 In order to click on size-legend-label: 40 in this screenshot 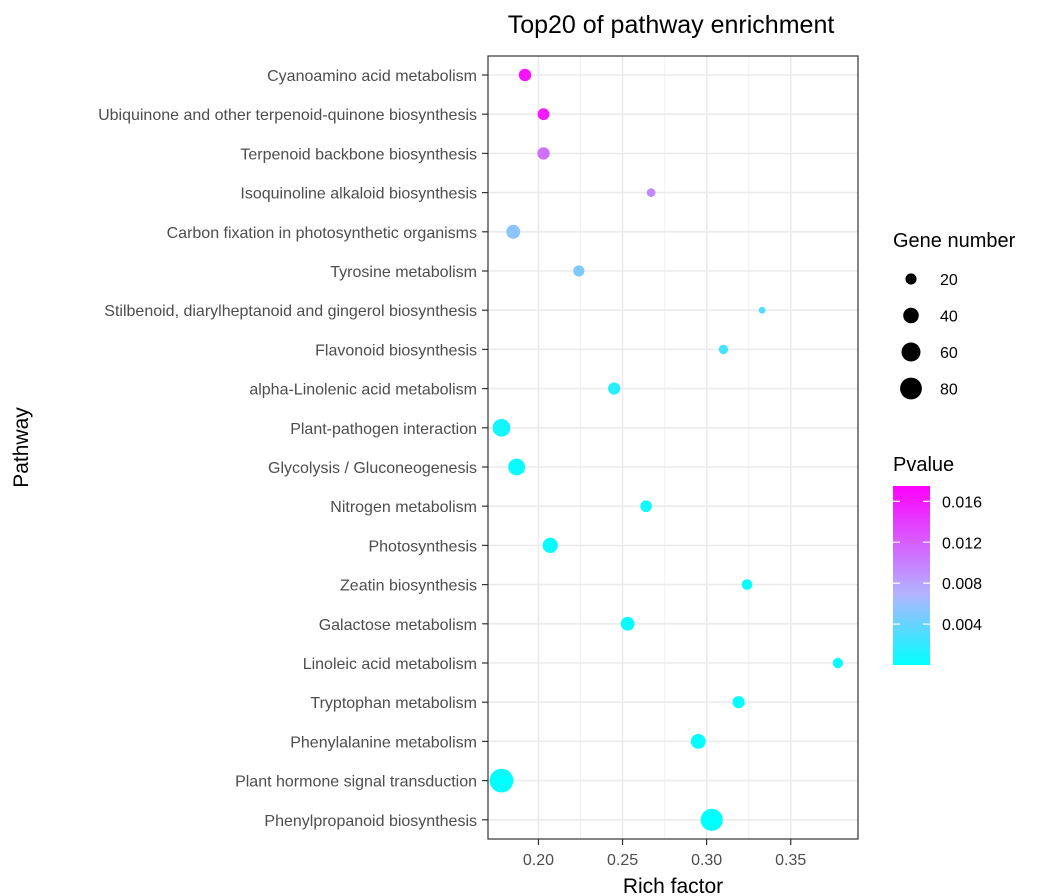, I will do `click(949, 317)`.